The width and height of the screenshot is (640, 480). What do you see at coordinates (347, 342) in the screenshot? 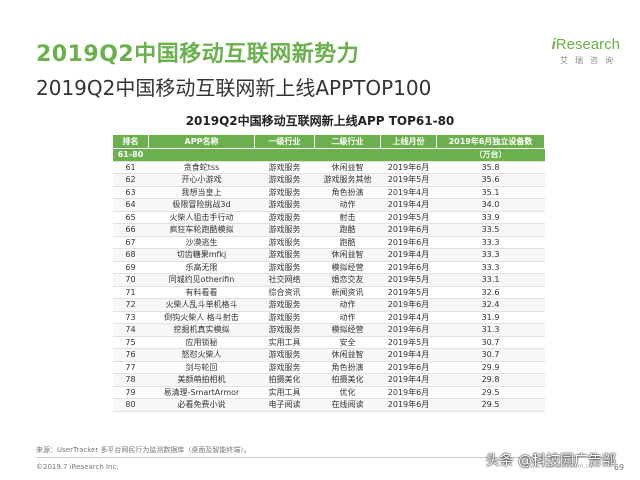
I see `cell-secondary-industry: 安全` at bounding box center [347, 342].